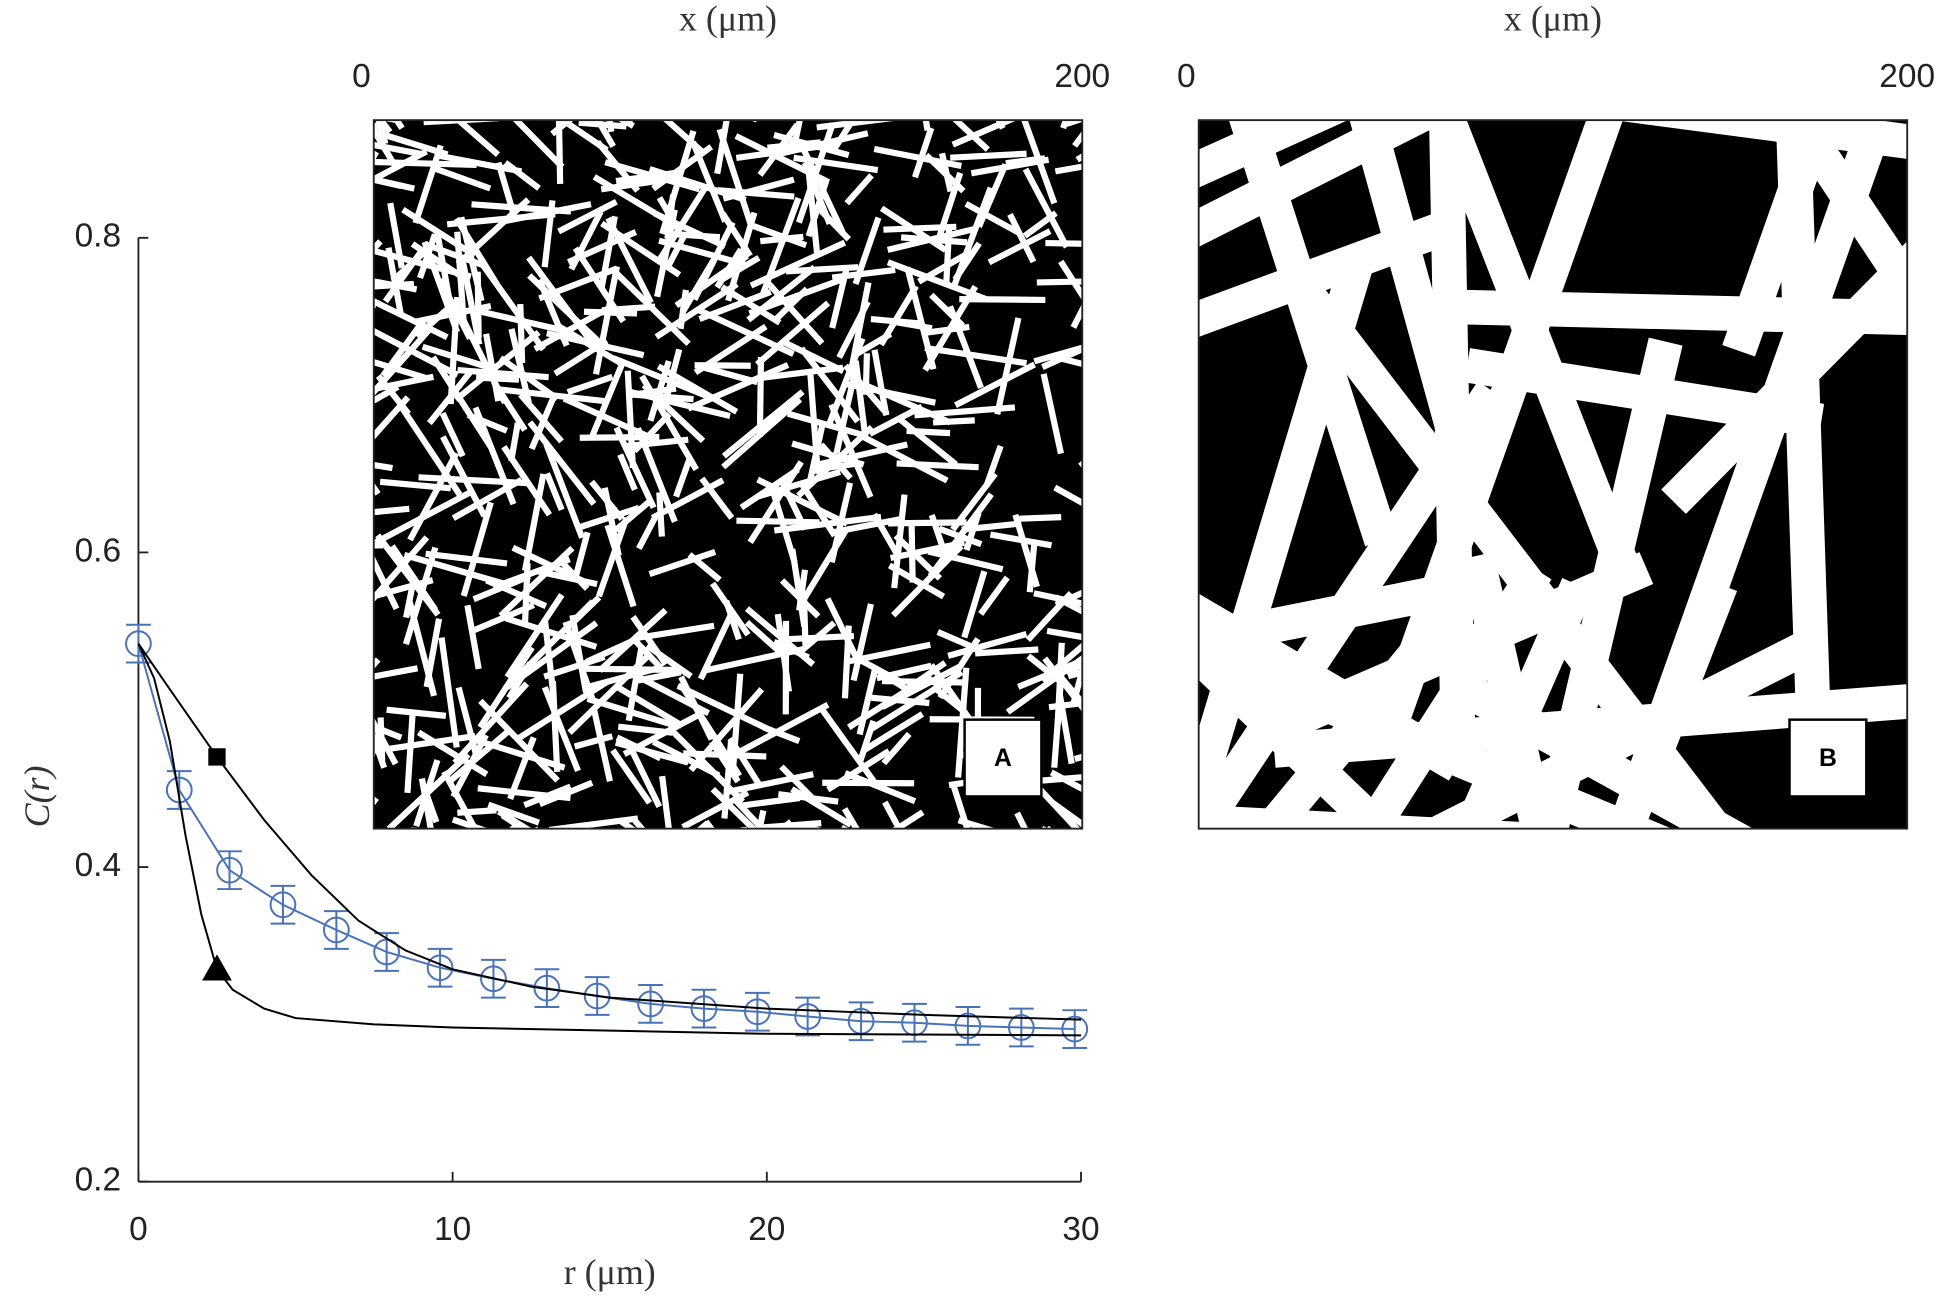  What do you see at coordinates (98, 236) in the screenshot?
I see `y-tick-label: 0.8` at bounding box center [98, 236].